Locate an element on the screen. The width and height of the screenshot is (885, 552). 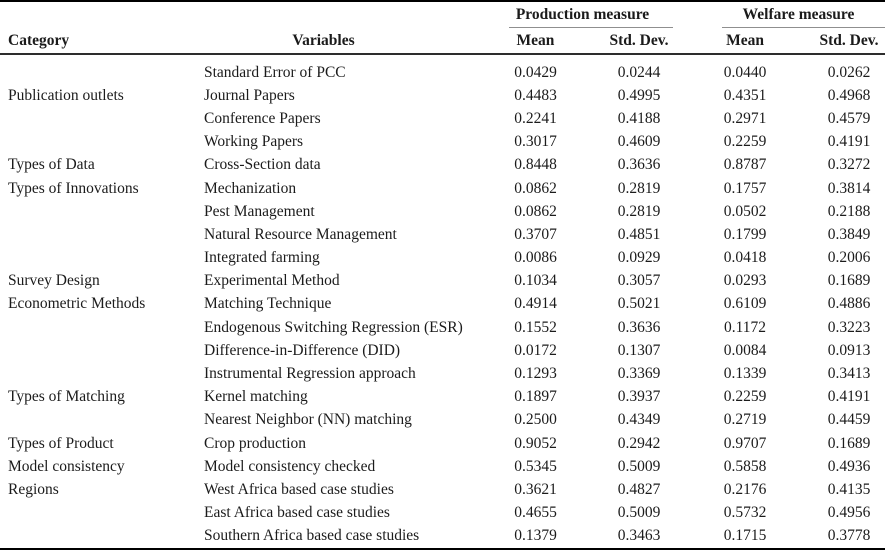
welfare-mean-cell: 0.1339 is located at coordinates (745, 374).